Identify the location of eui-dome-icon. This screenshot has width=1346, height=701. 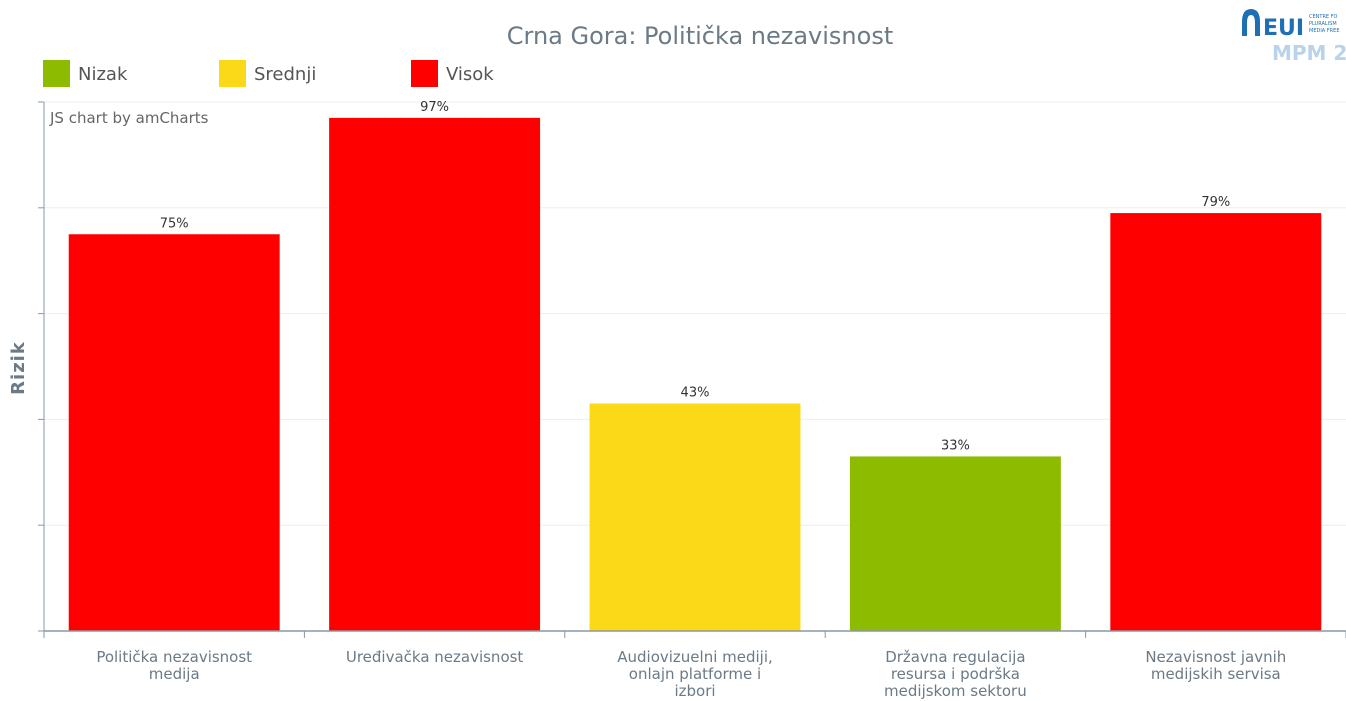
(1251, 22).